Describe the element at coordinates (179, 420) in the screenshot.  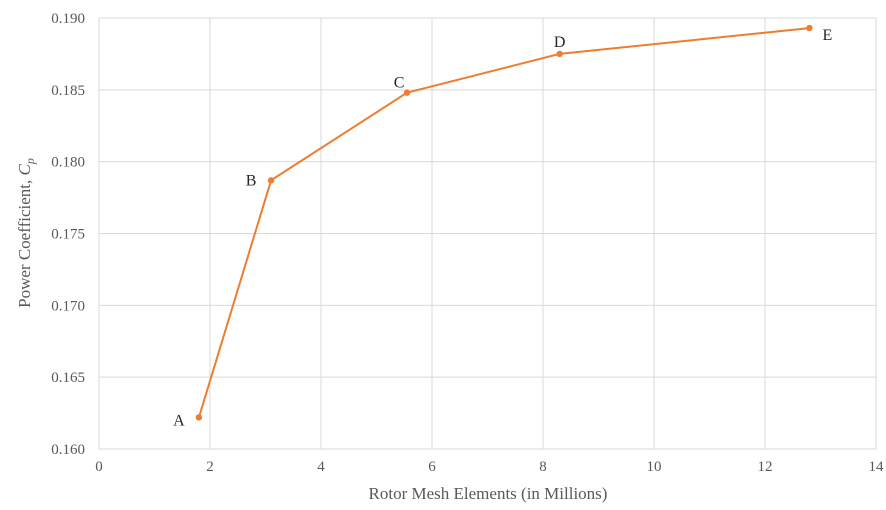
I see `point-label-a: A` at that location.